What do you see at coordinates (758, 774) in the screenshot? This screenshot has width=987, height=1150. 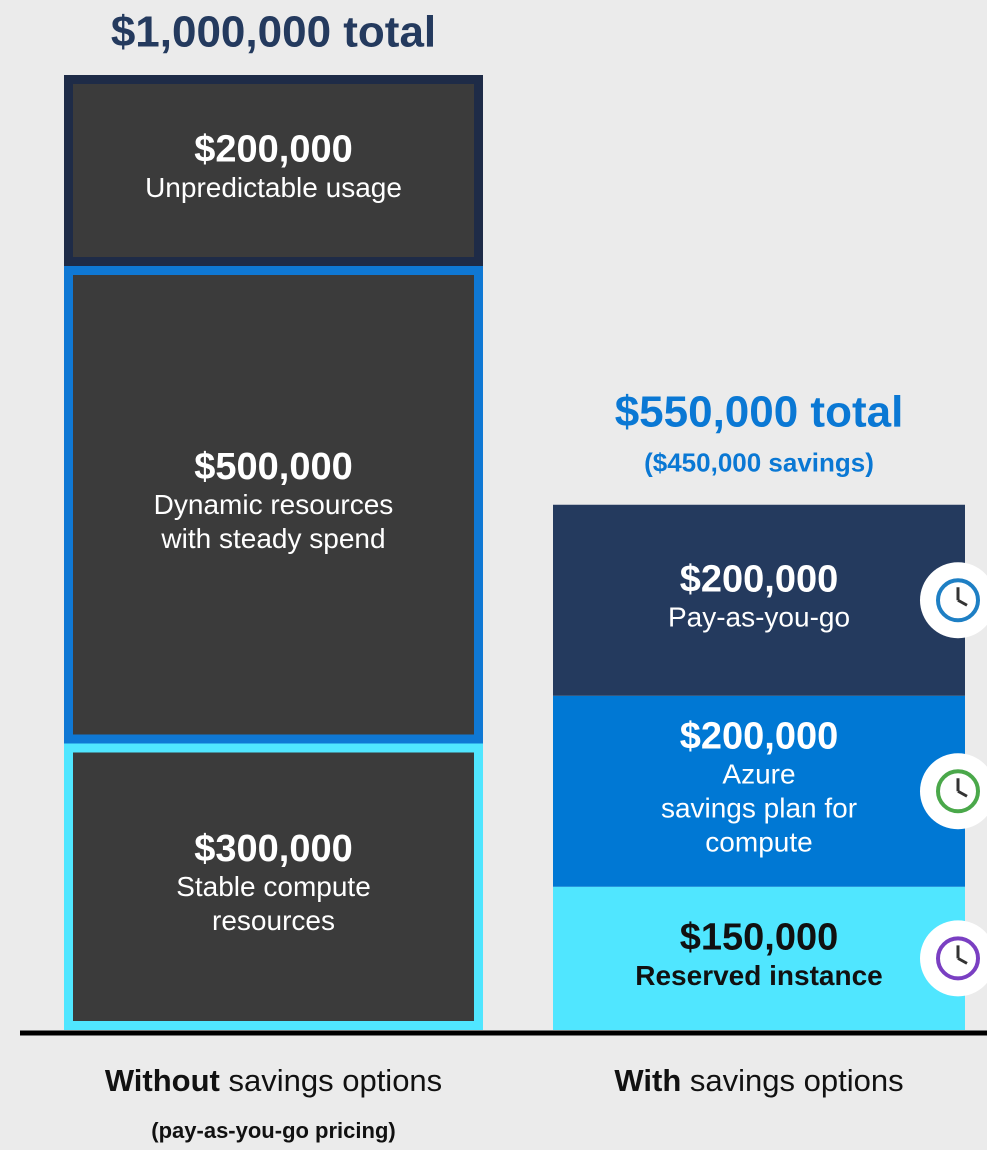 I see `segment-name: Azure` at bounding box center [758, 774].